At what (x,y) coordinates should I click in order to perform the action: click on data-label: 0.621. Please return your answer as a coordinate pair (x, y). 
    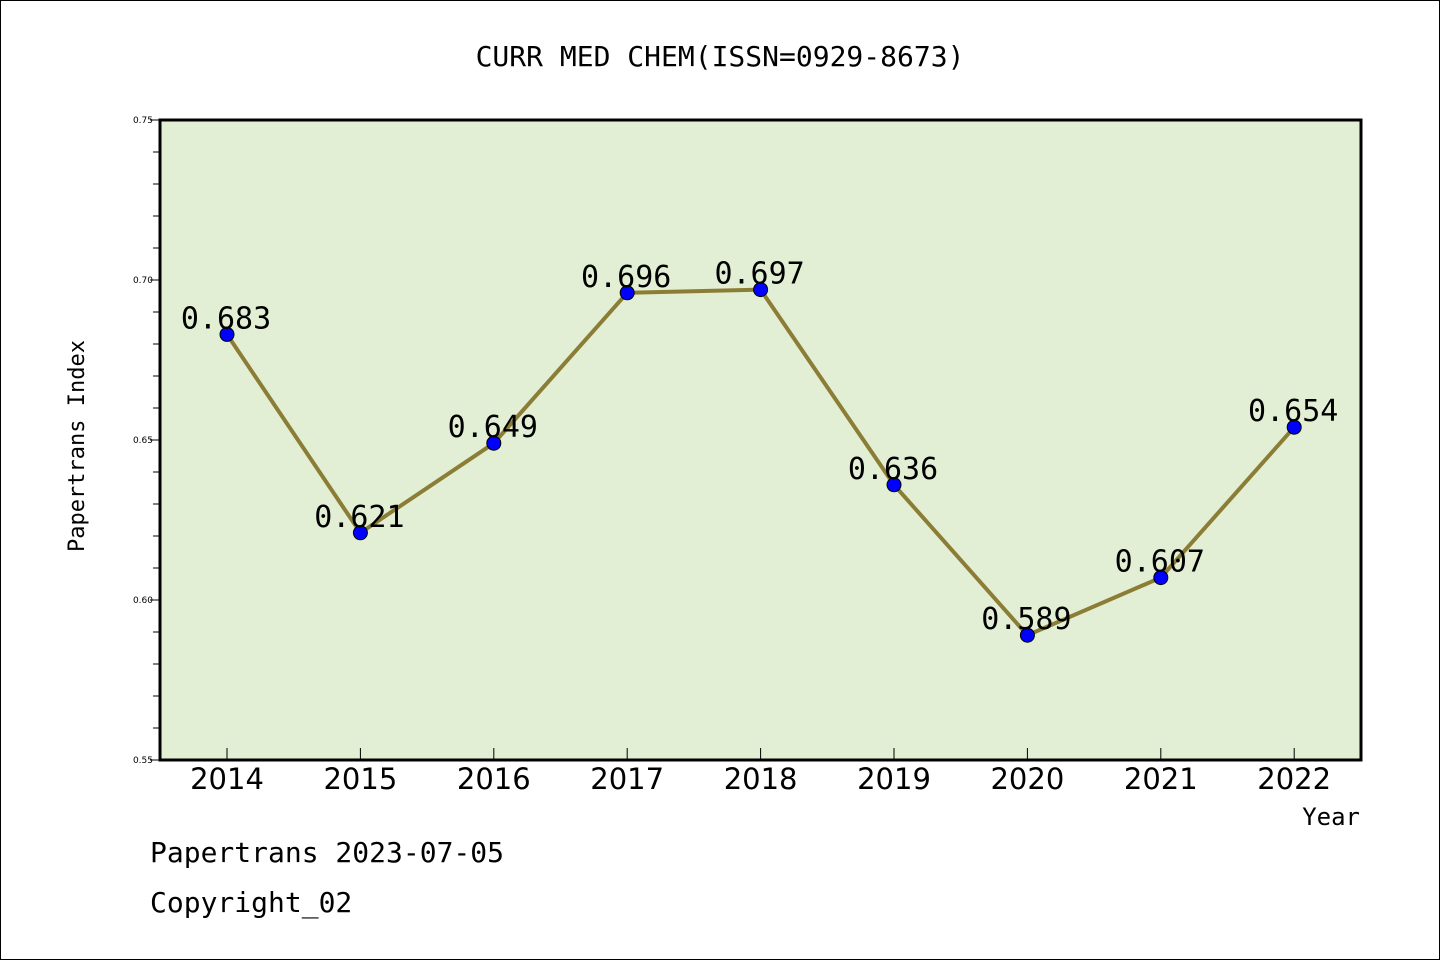
    Looking at the image, I should click on (359, 517).